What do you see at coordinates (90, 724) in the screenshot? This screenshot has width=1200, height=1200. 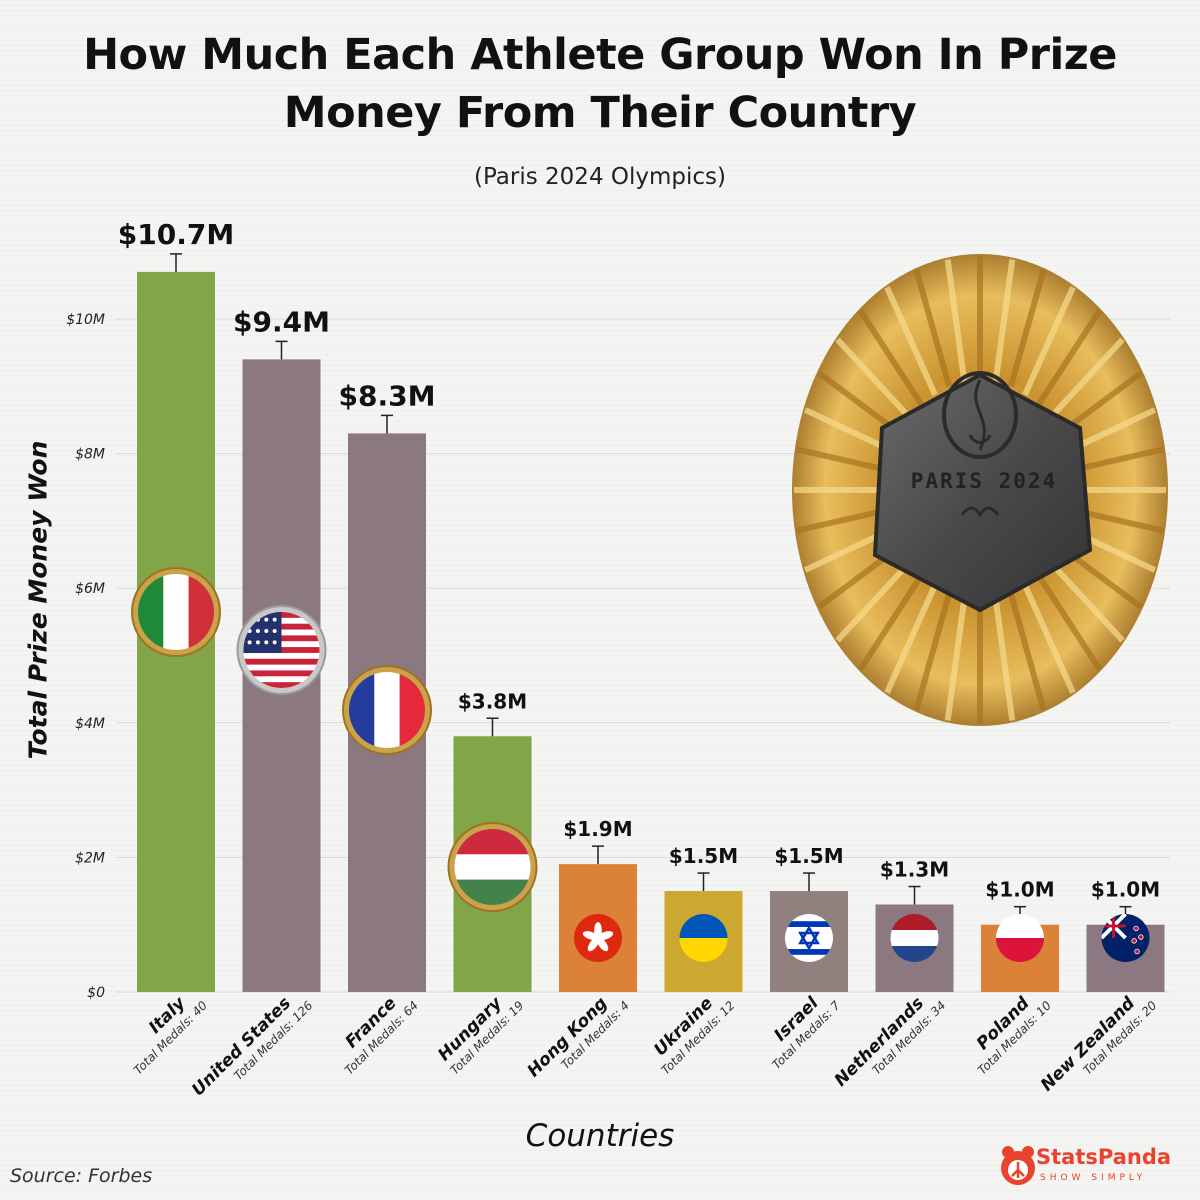 I see `y-tick-label: $4M` at bounding box center [90, 724].